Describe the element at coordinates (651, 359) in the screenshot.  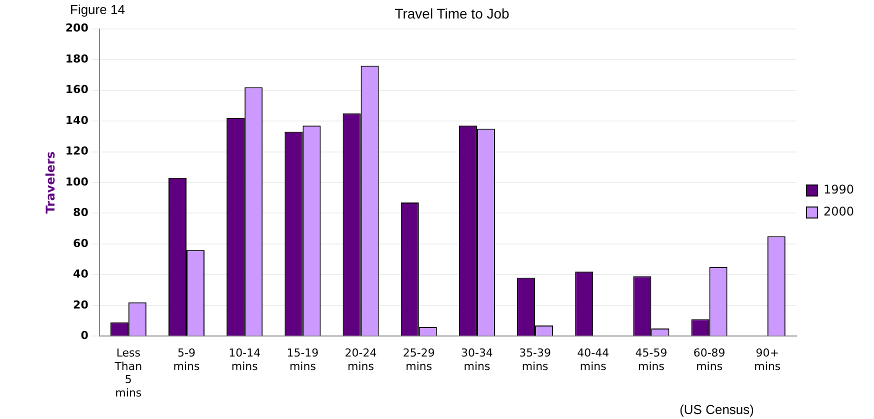
I see `x-tick-label: 45-59 mins` at that location.